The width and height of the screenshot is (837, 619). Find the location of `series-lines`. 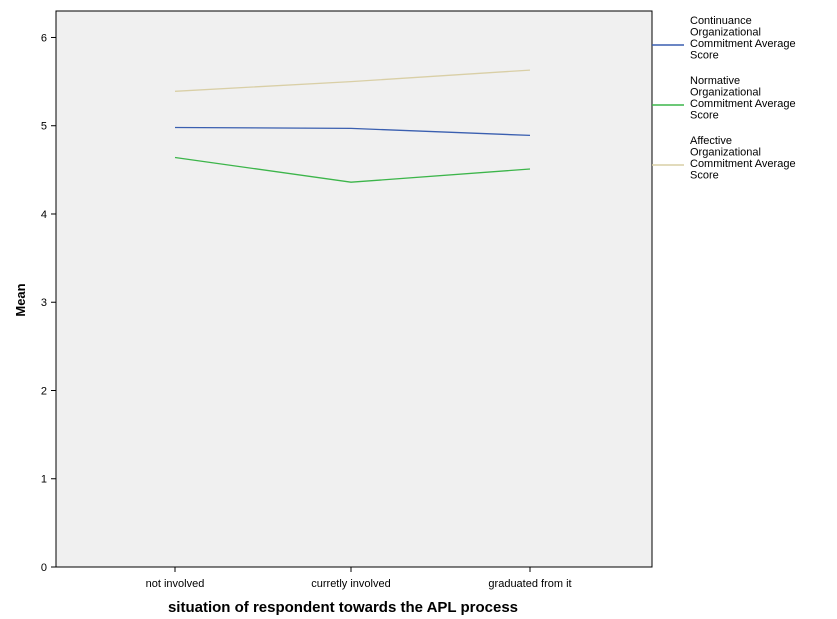

series-lines is located at coordinates (352, 126).